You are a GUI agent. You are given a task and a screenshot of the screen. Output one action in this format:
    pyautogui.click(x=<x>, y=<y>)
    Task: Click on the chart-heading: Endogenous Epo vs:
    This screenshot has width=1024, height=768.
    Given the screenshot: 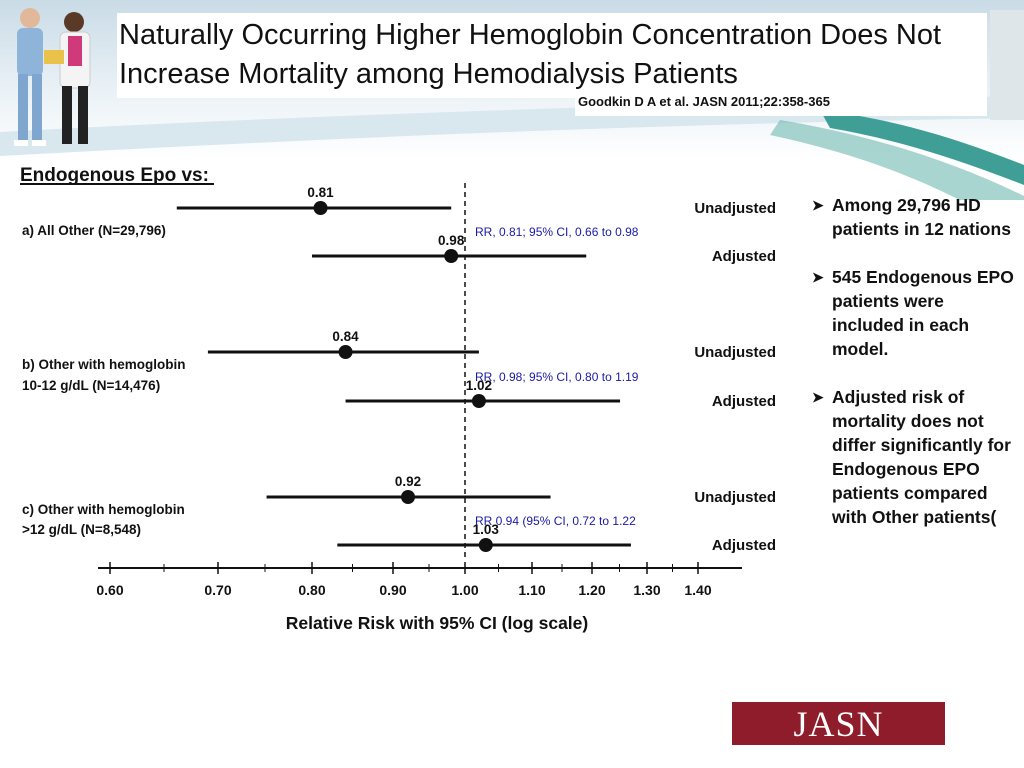 What is the action you would take?
    pyautogui.click(x=114, y=175)
    